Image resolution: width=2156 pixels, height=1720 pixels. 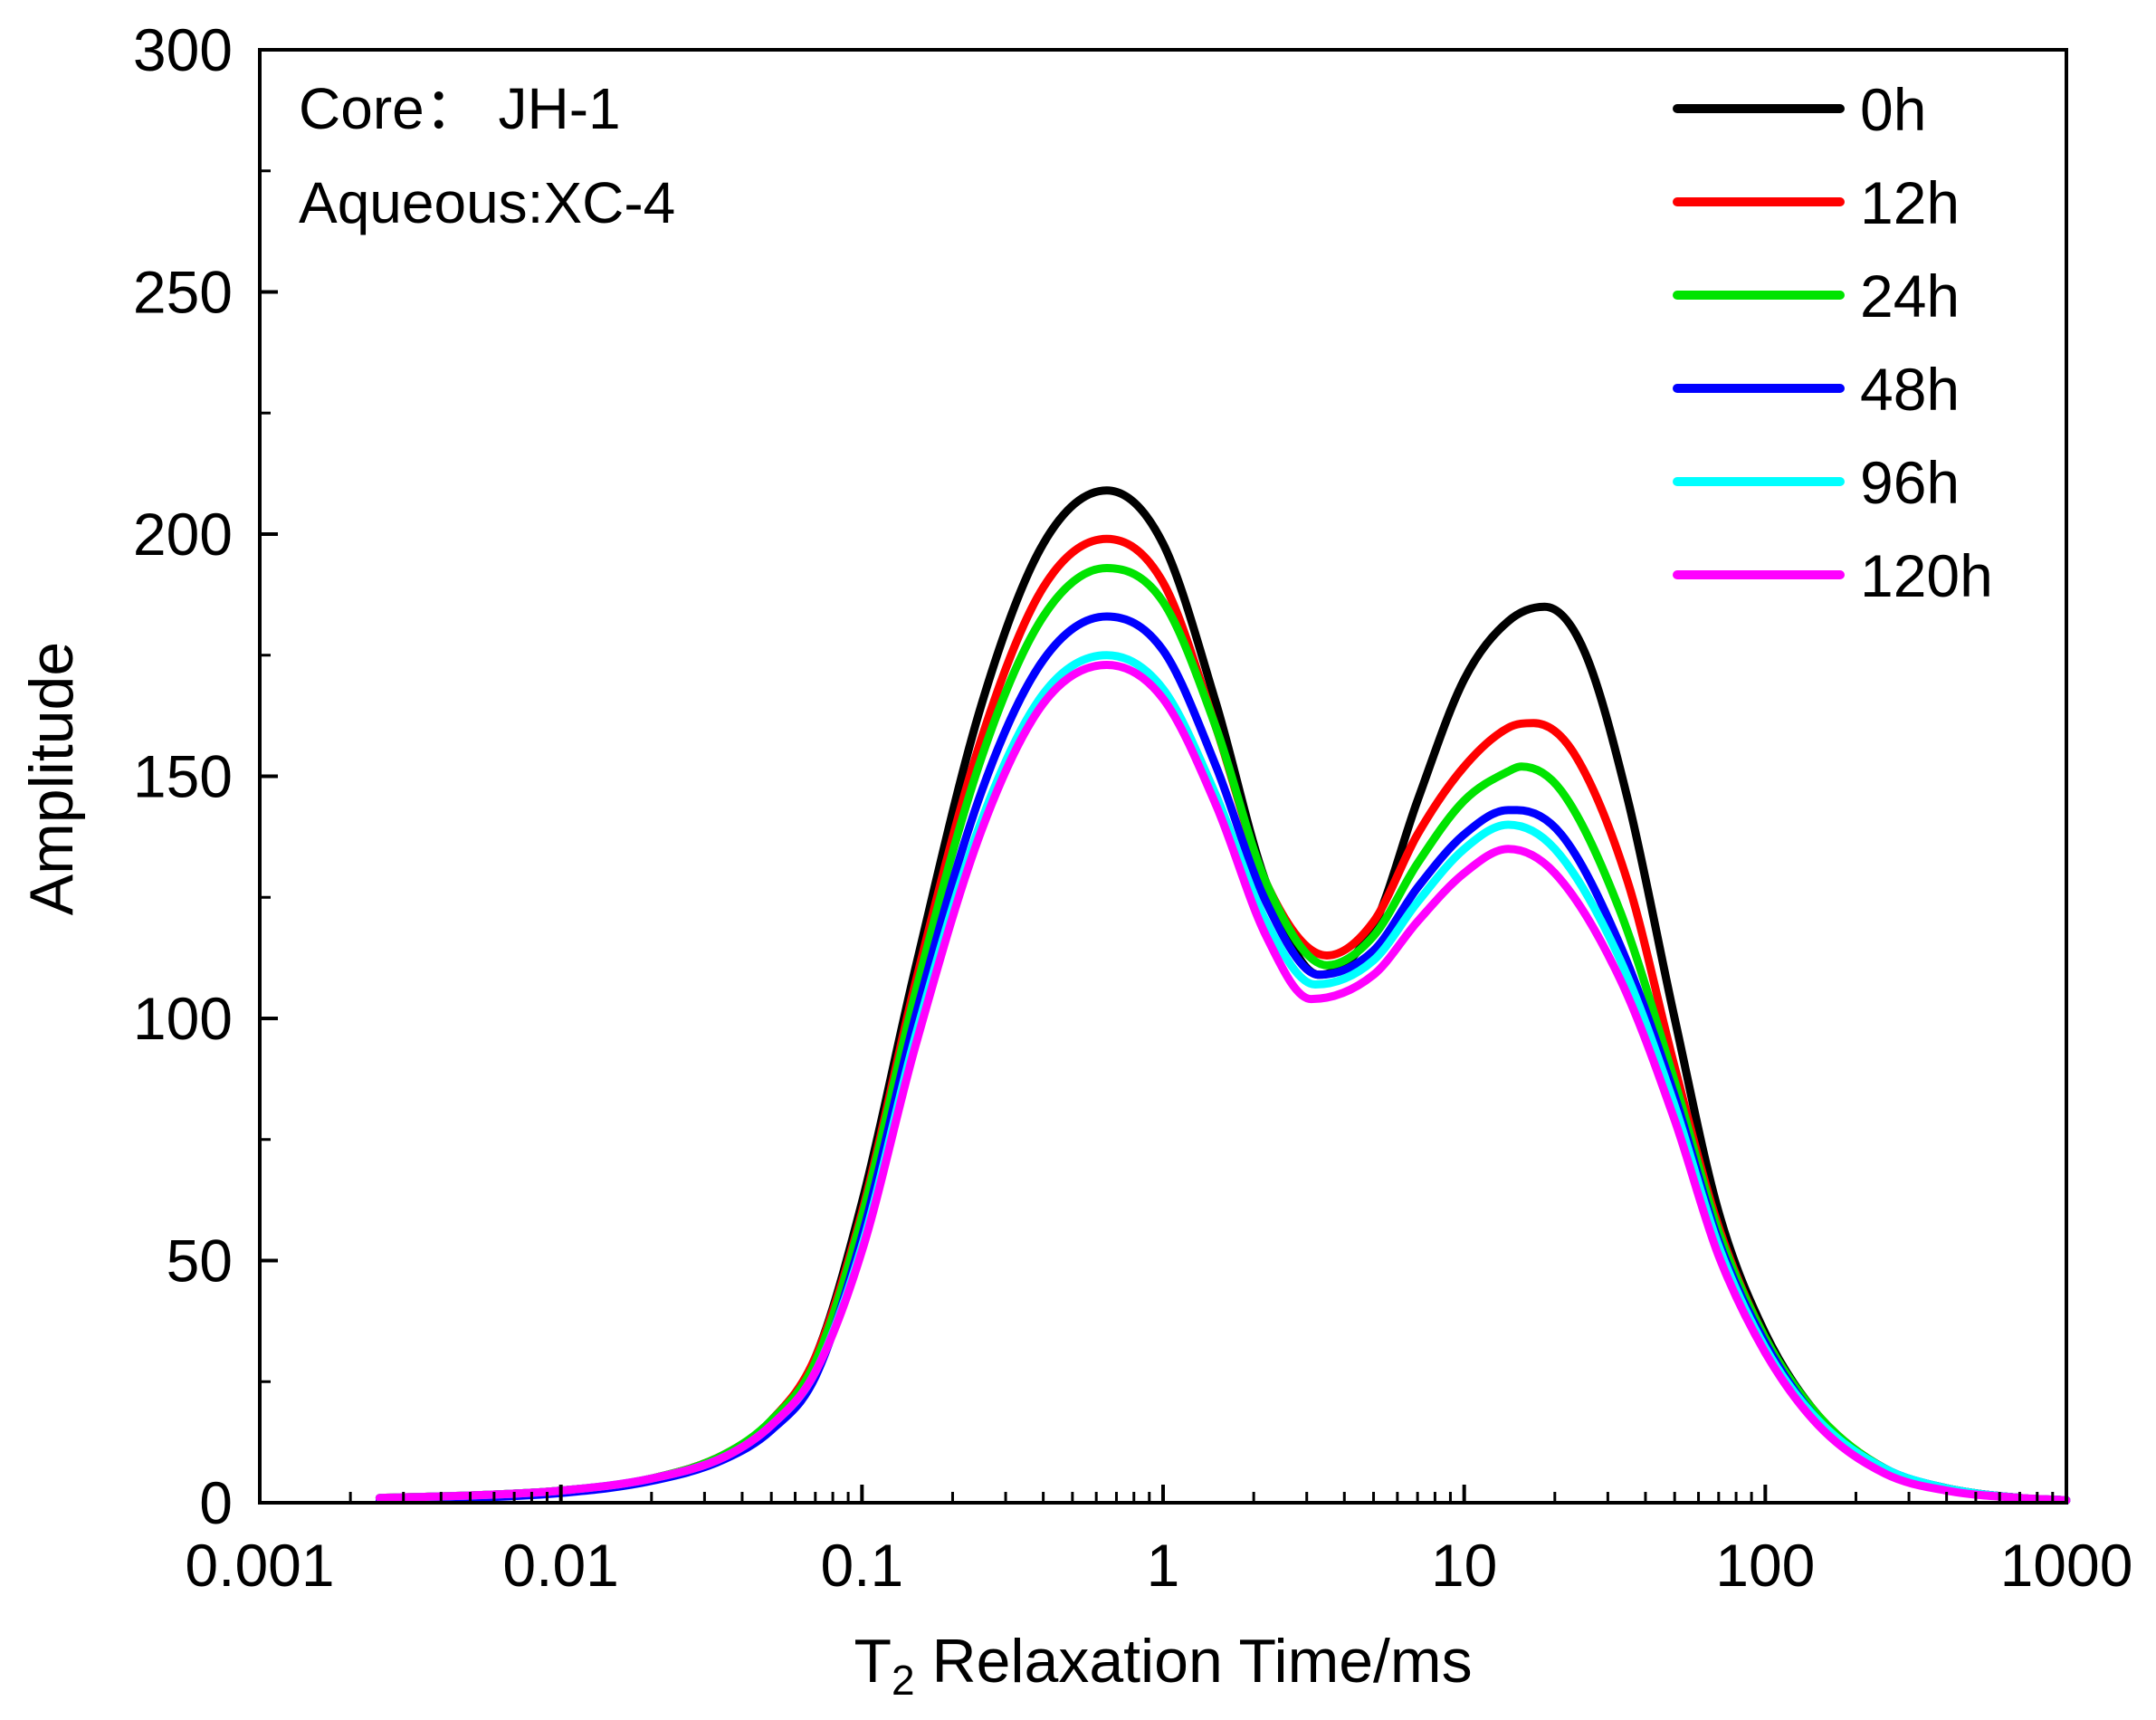 What do you see at coordinates (460, 108) in the screenshot?
I see `annotation-core: Core： JH-1` at bounding box center [460, 108].